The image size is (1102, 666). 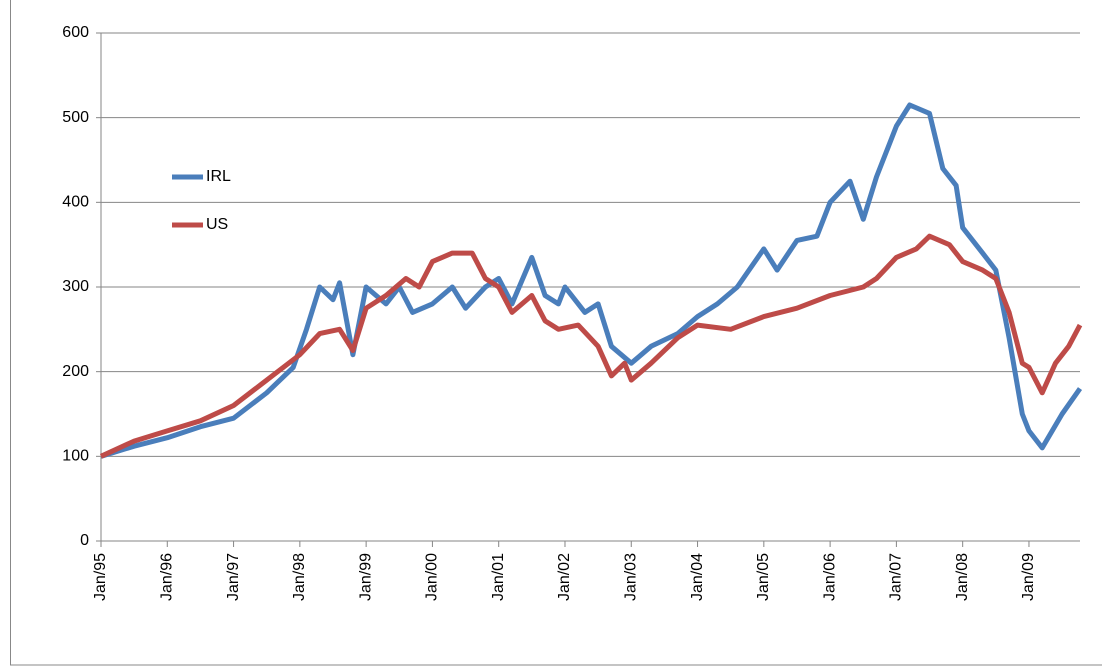 I want to click on x-tick-label: Jan/08, so click(x=962, y=577).